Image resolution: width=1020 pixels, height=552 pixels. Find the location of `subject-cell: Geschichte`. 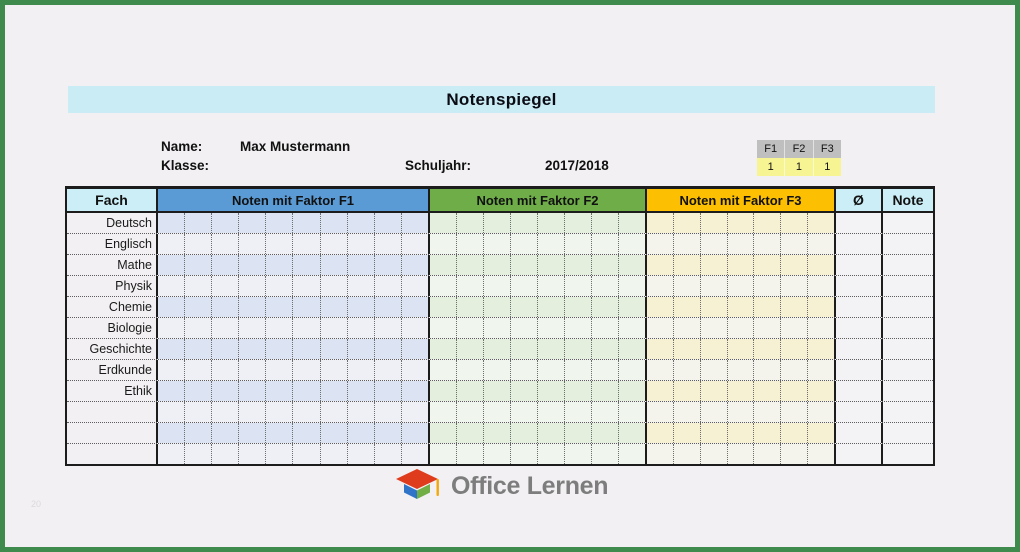

subject-cell: Geschichte is located at coordinates (112, 349).